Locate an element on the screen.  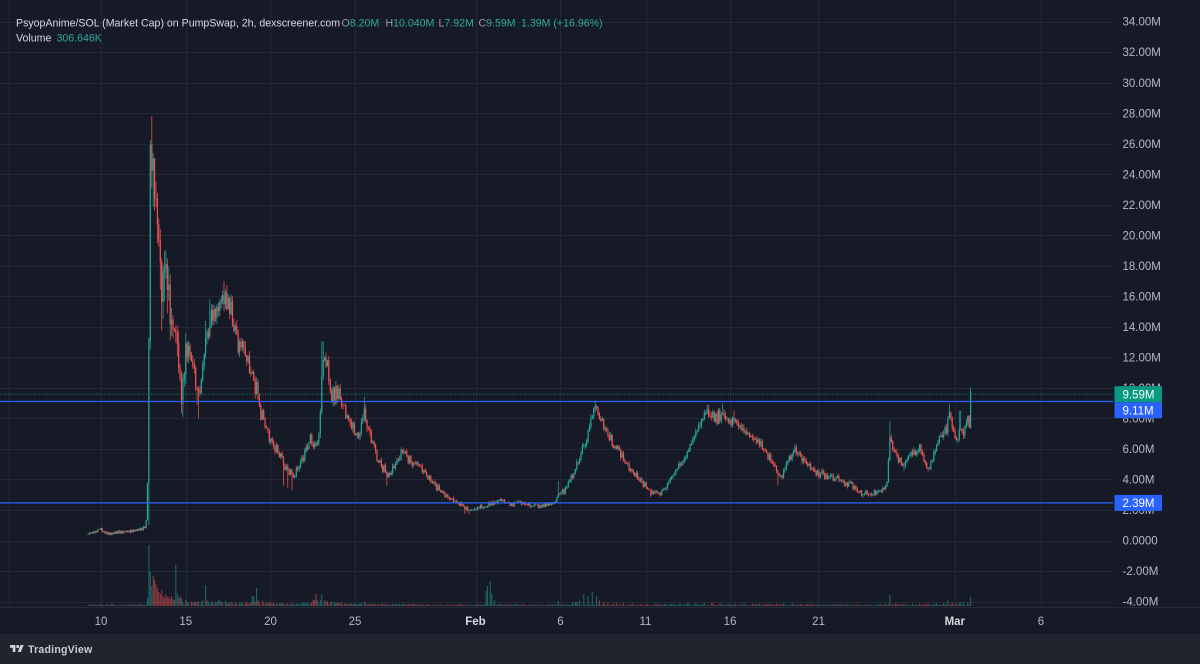
svg-text: 14.00M is located at coordinates (1142, 328).